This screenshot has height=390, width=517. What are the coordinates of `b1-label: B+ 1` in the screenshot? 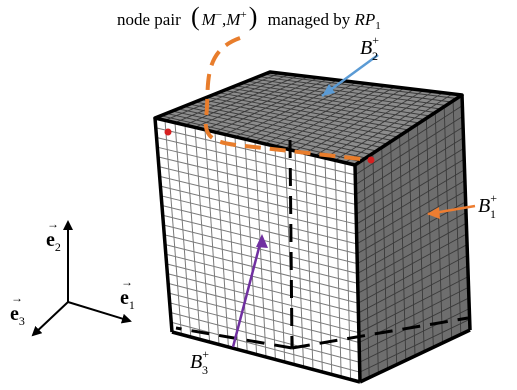 It's located at (487, 206).